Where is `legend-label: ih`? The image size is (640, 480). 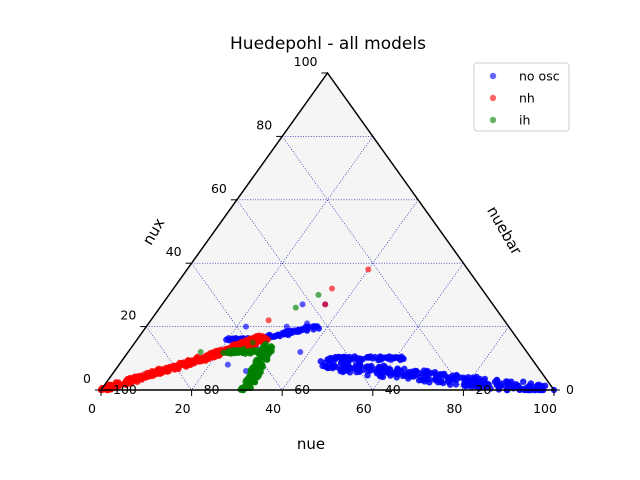 legend-label: ih is located at coordinates (524, 120).